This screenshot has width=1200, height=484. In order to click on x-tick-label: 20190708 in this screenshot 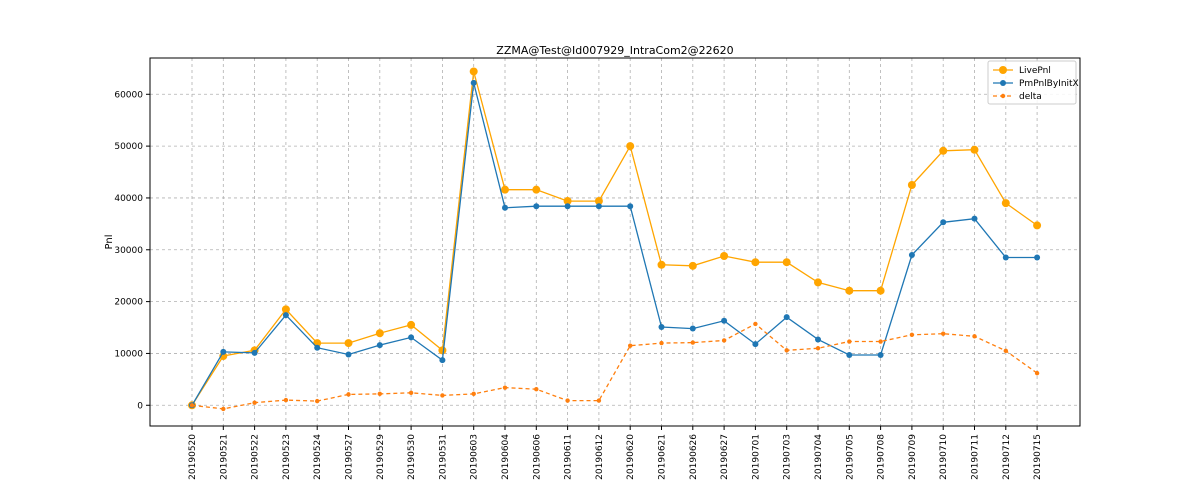, I will do `click(882, 457)`.